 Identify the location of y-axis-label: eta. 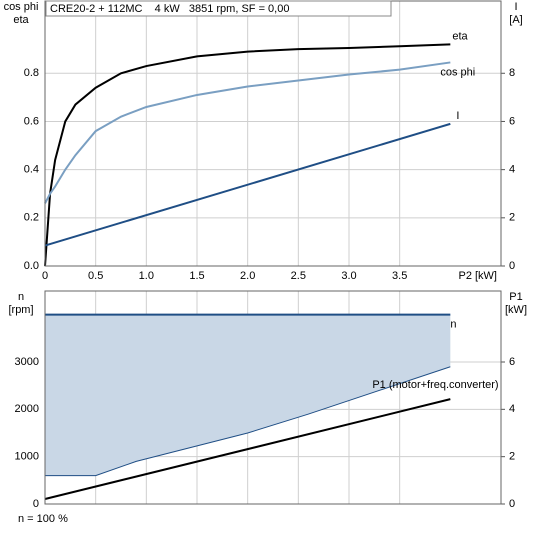
(21, 20).